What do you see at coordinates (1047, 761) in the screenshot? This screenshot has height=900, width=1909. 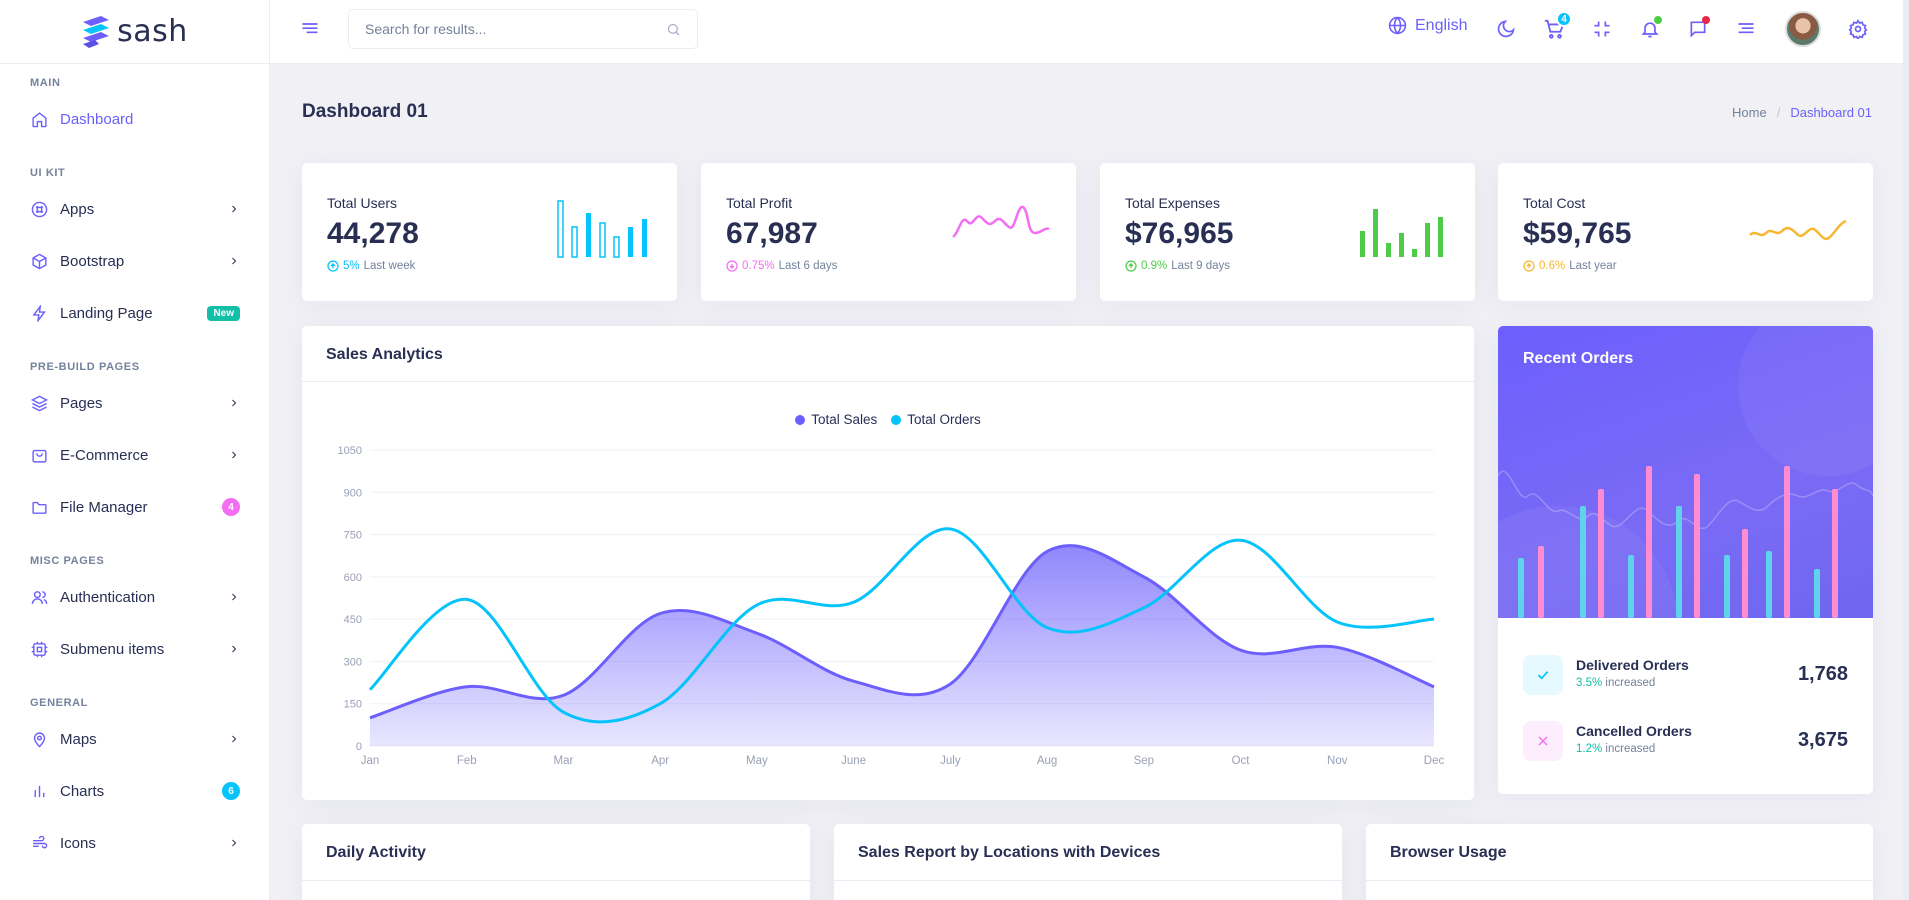 I see `x-tick-label: Aug` at bounding box center [1047, 761].